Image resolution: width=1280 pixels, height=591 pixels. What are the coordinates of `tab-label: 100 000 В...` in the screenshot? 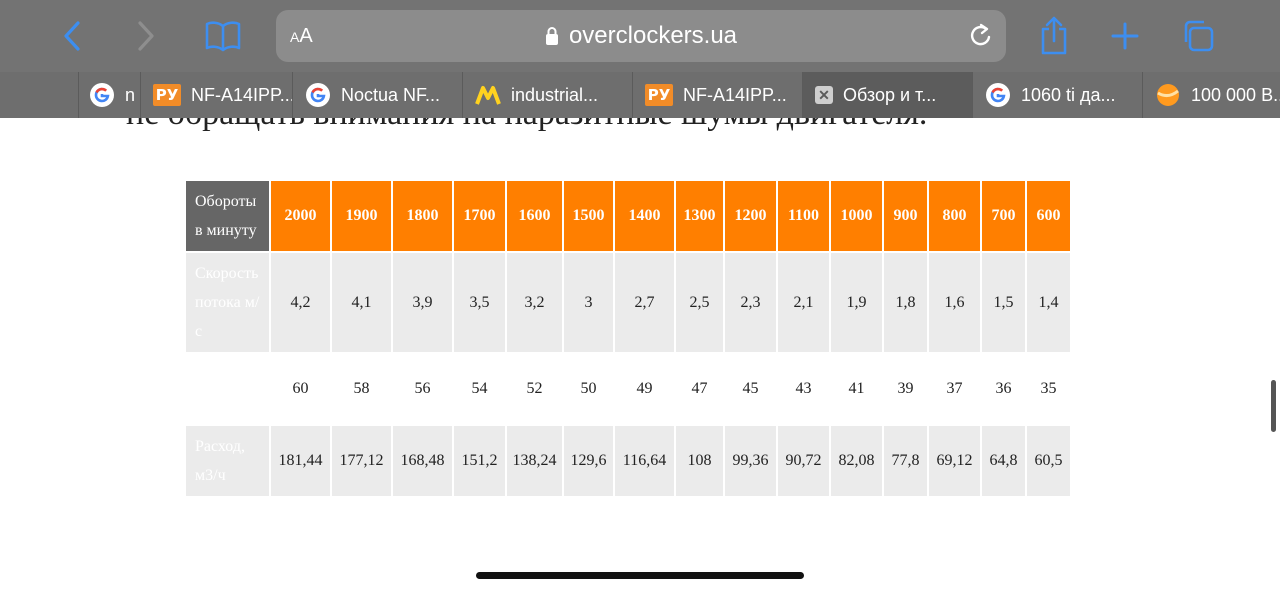 It's located at (1235, 94).